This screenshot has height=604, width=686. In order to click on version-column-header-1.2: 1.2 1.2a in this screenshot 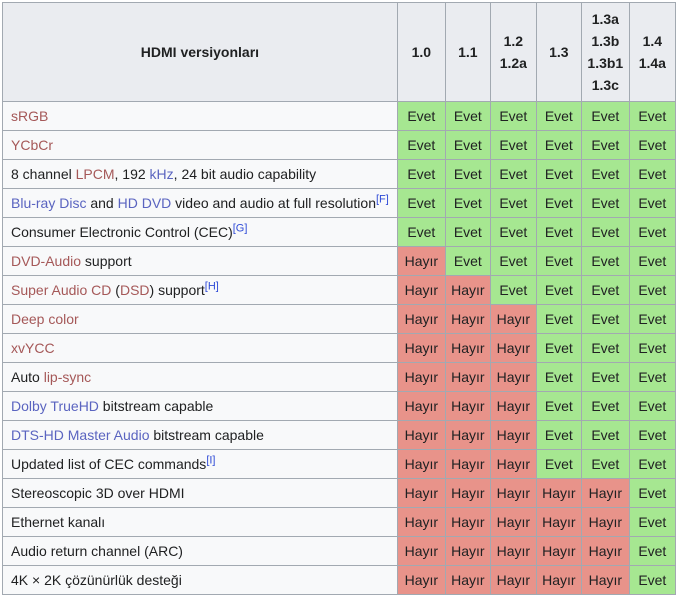, I will do `click(513, 52)`.